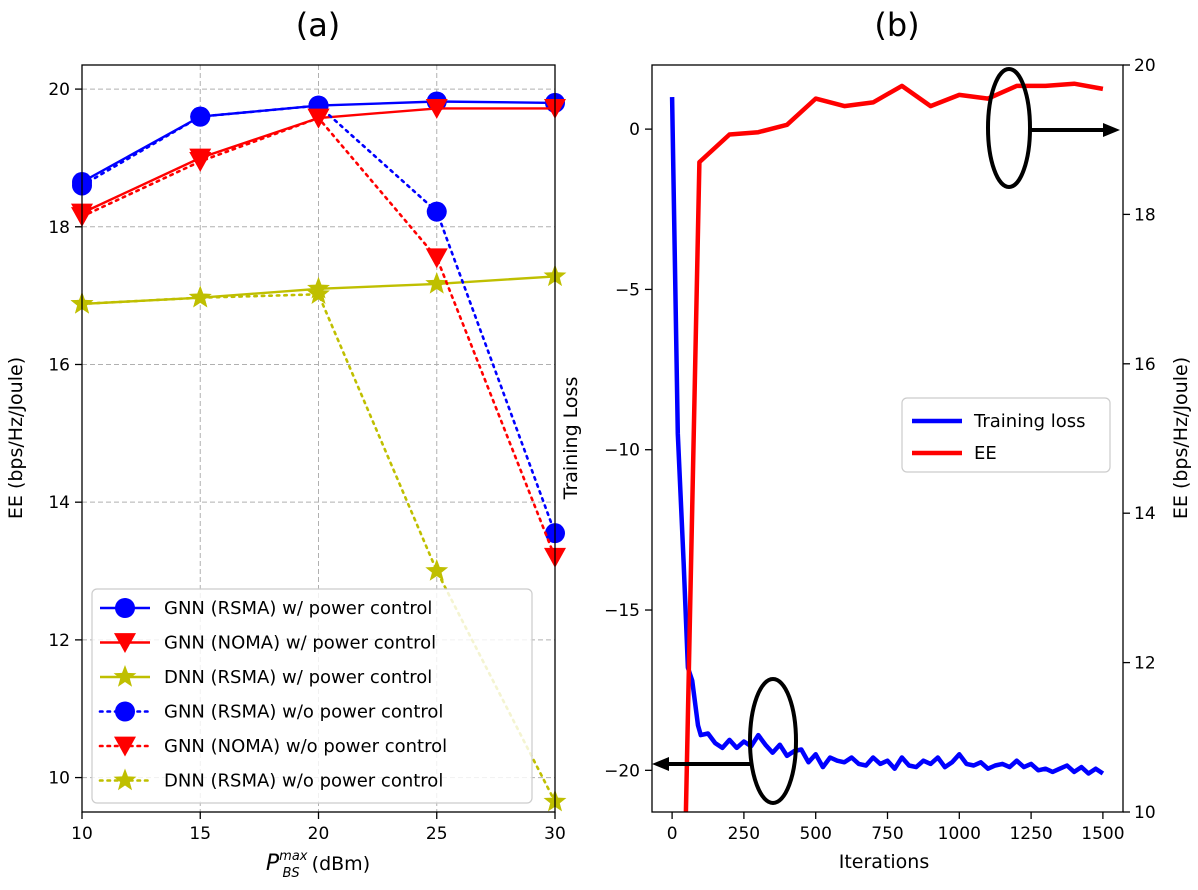  What do you see at coordinates (436, 211) in the screenshot?
I see `marker-gnn-rsma-w-o-power-control-x25` at bounding box center [436, 211].